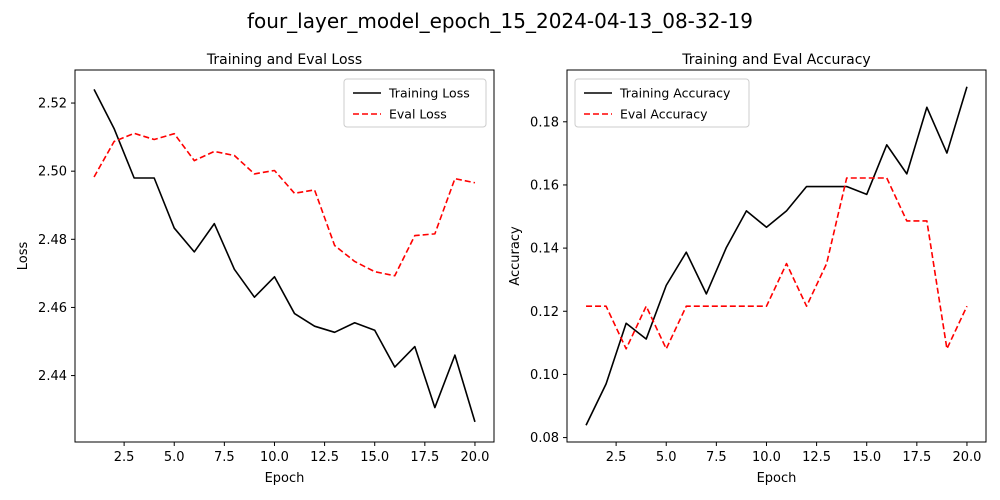 This screenshot has width=1000, height=500. Describe the element at coordinates (429, 93) in the screenshot. I see `legend-label: Training Loss` at that location.